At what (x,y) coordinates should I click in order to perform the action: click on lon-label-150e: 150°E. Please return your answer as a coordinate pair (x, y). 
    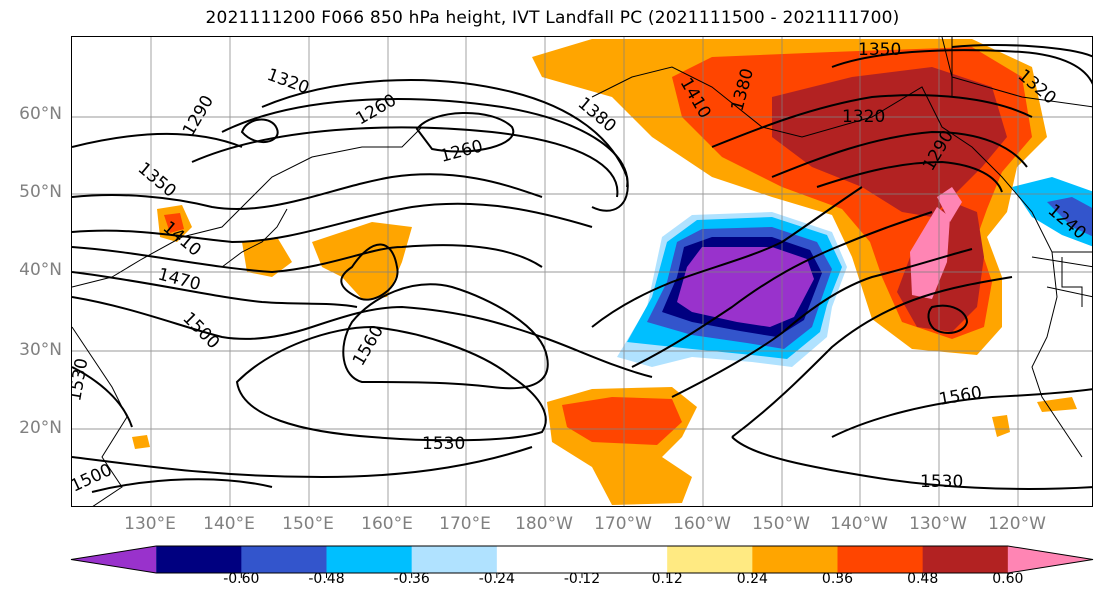
    Looking at the image, I should click on (308, 524).